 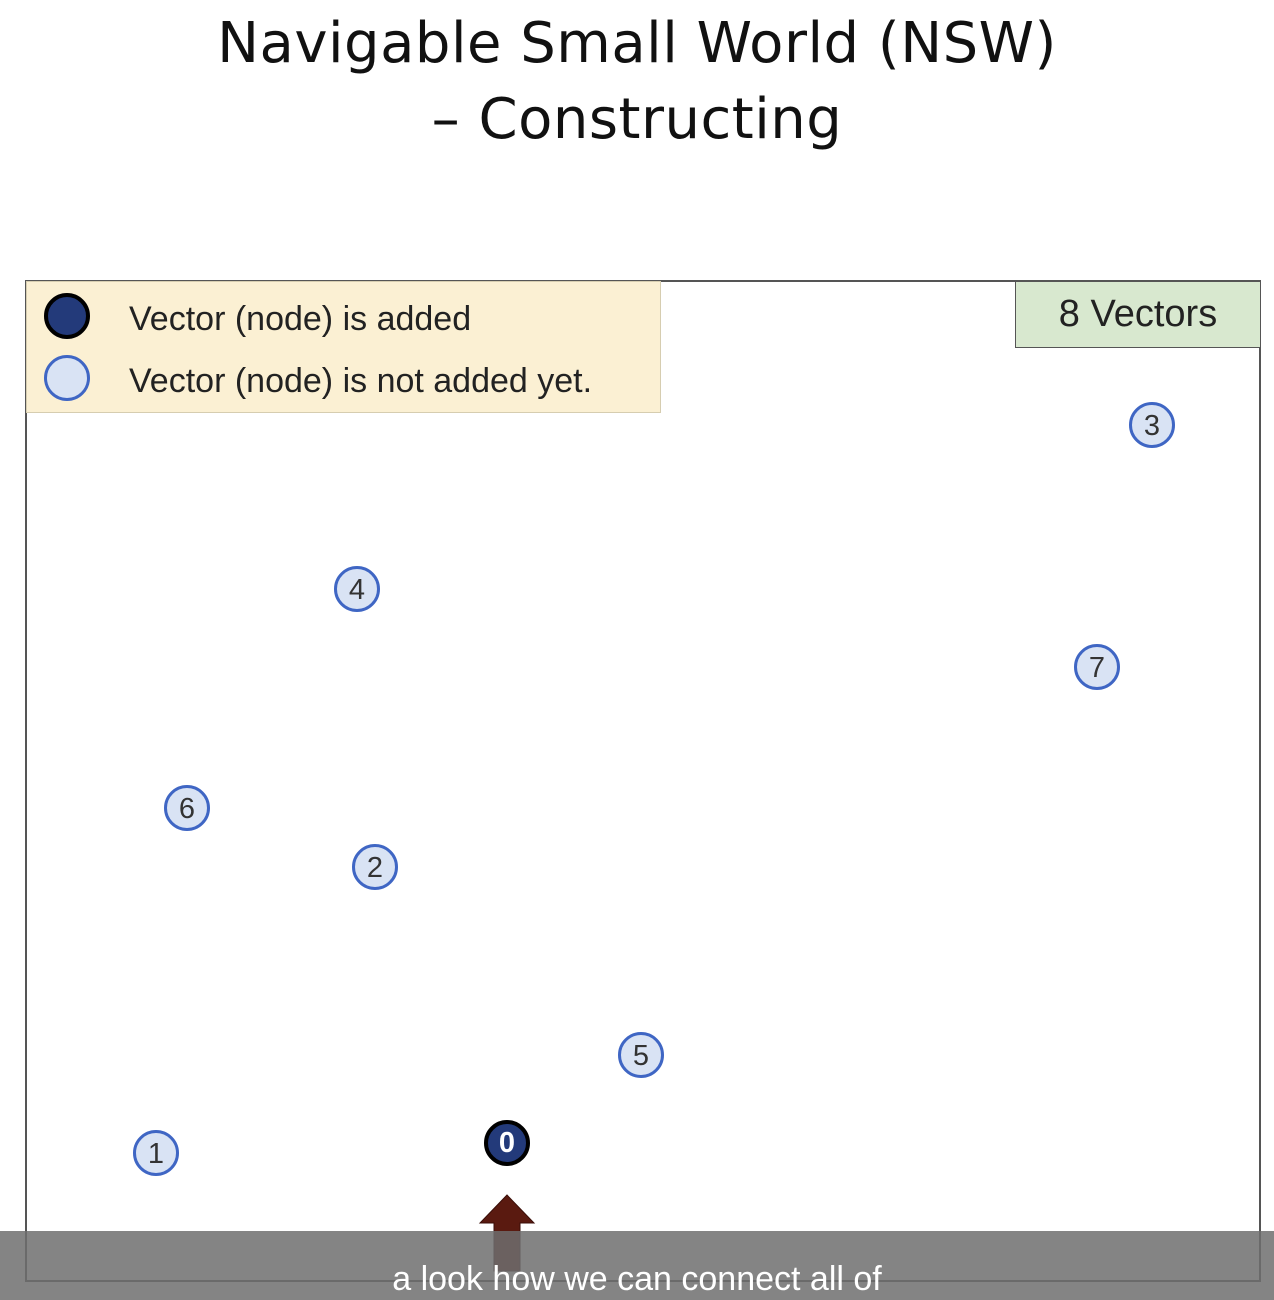 I want to click on legend-pending-label: Vector (node) is not added yet., so click(x=361, y=381).